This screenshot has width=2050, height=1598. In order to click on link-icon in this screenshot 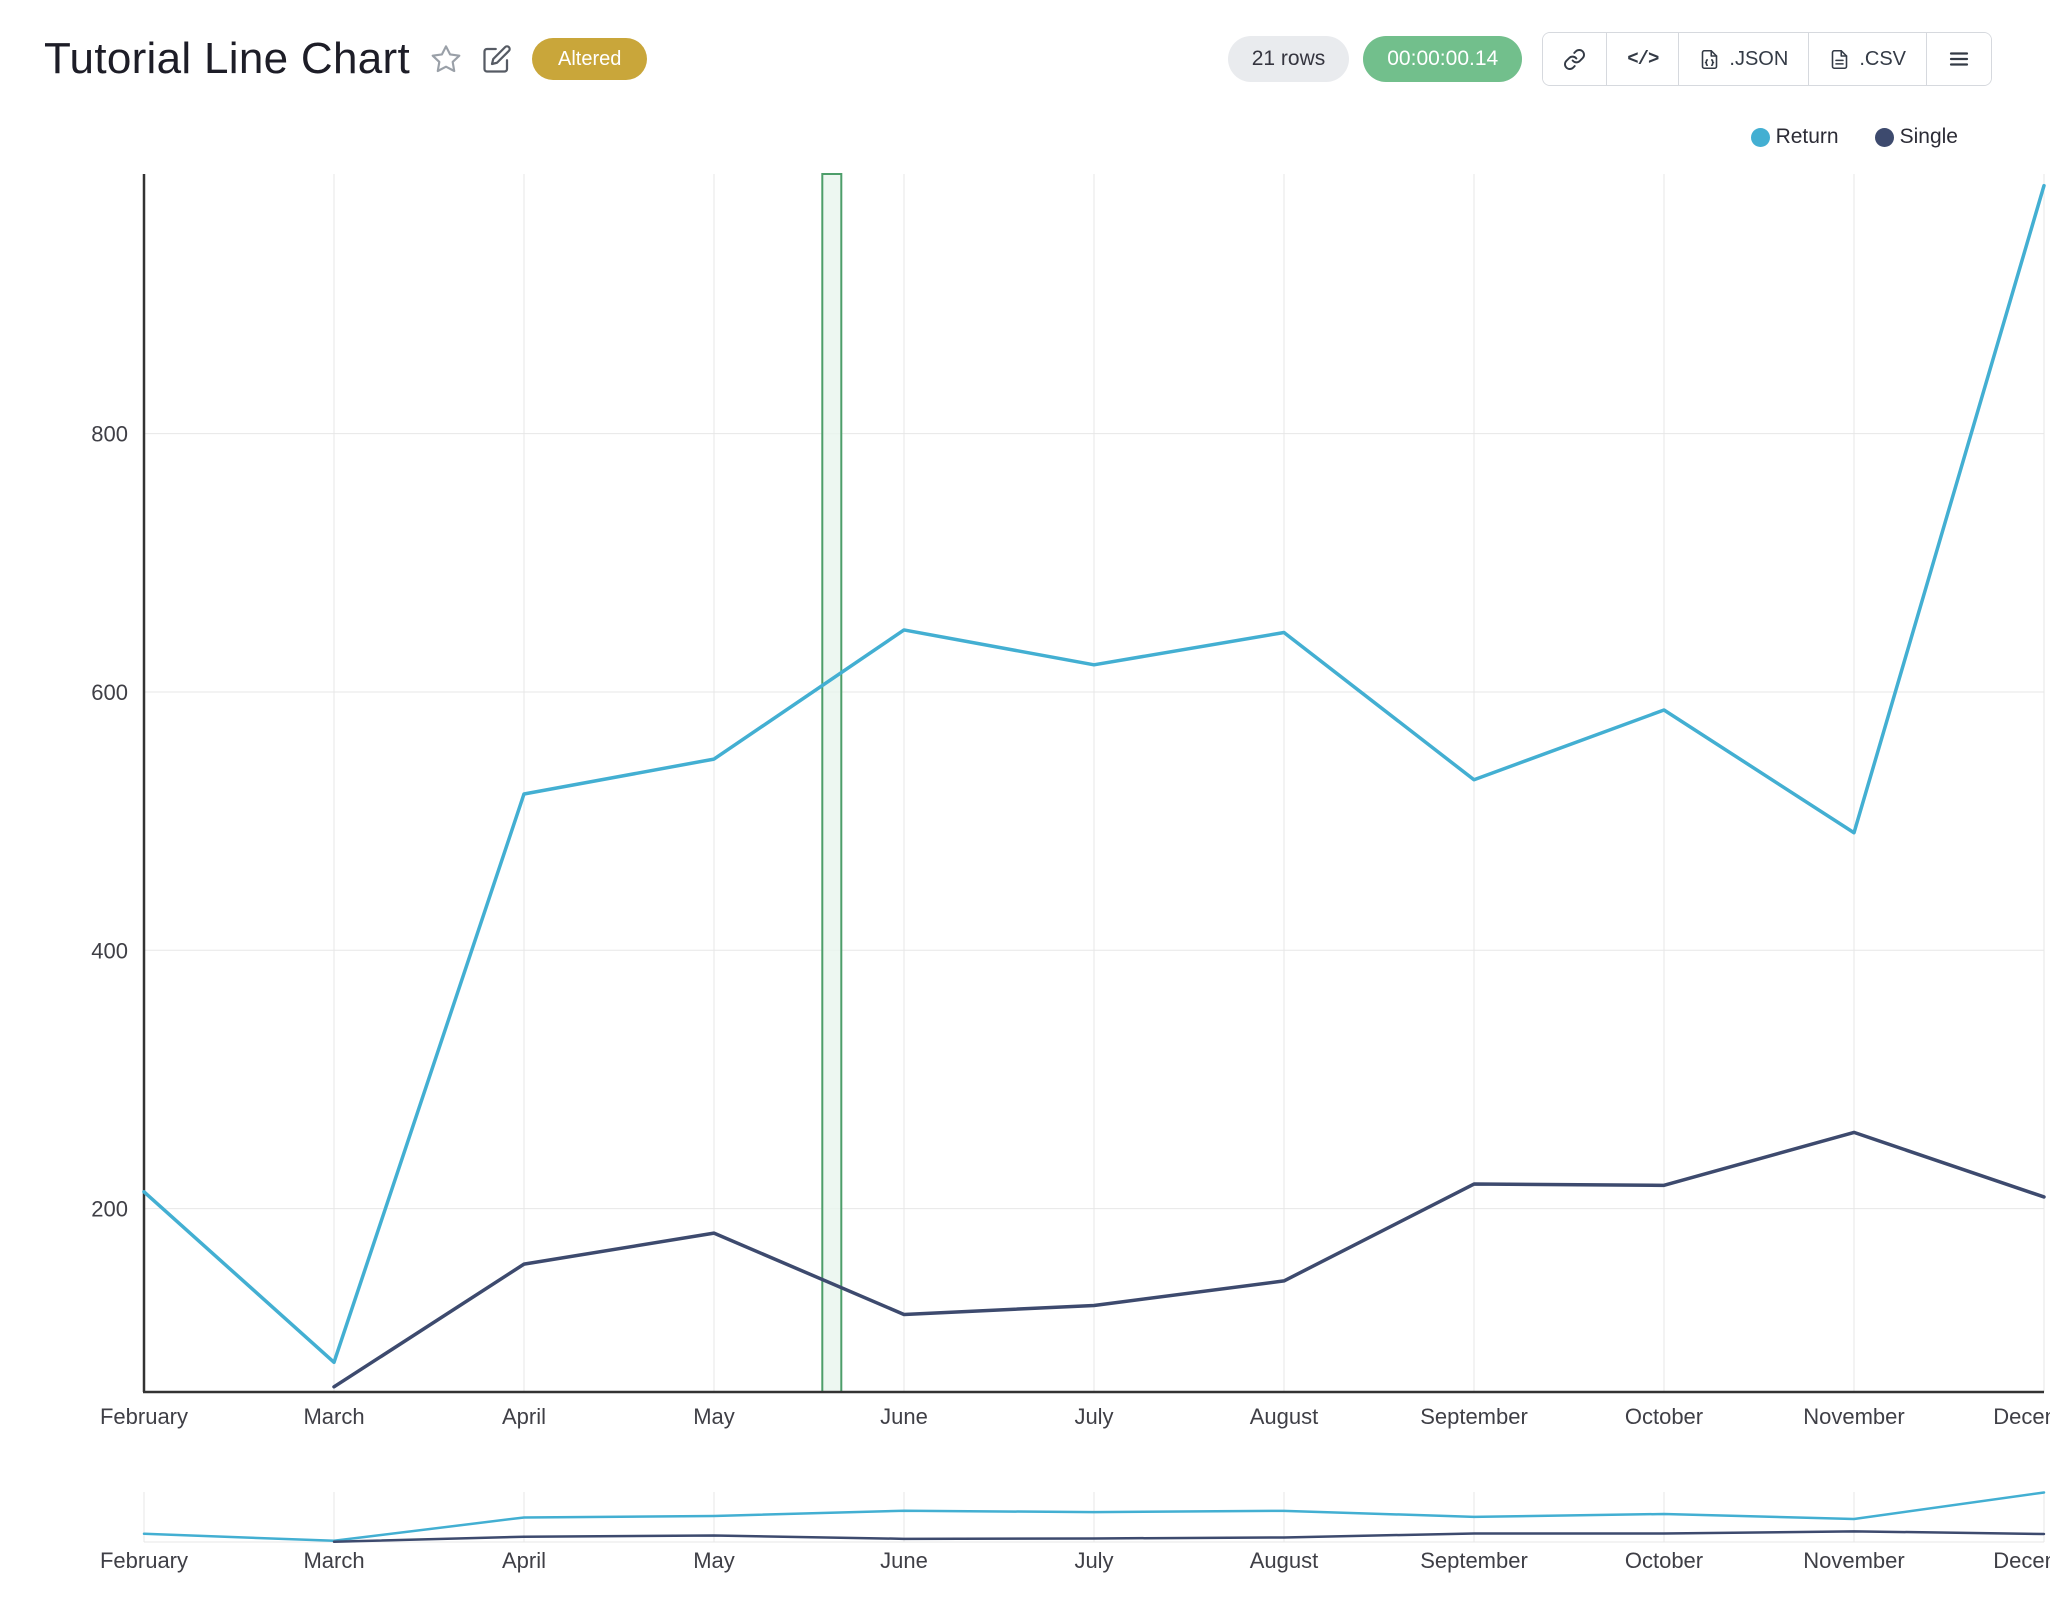, I will do `click(1575, 59)`.